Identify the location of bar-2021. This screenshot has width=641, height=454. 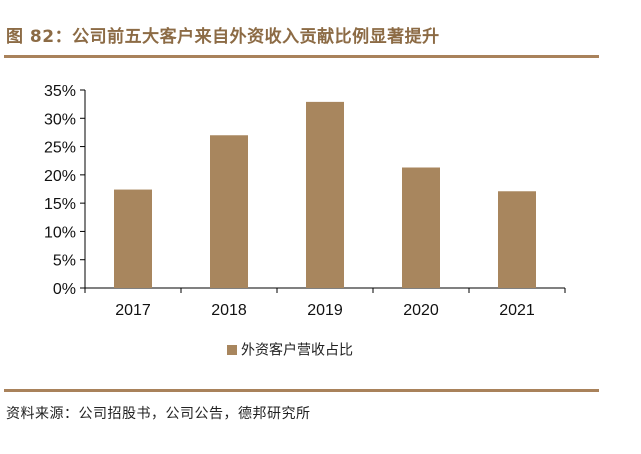
(517, 239).